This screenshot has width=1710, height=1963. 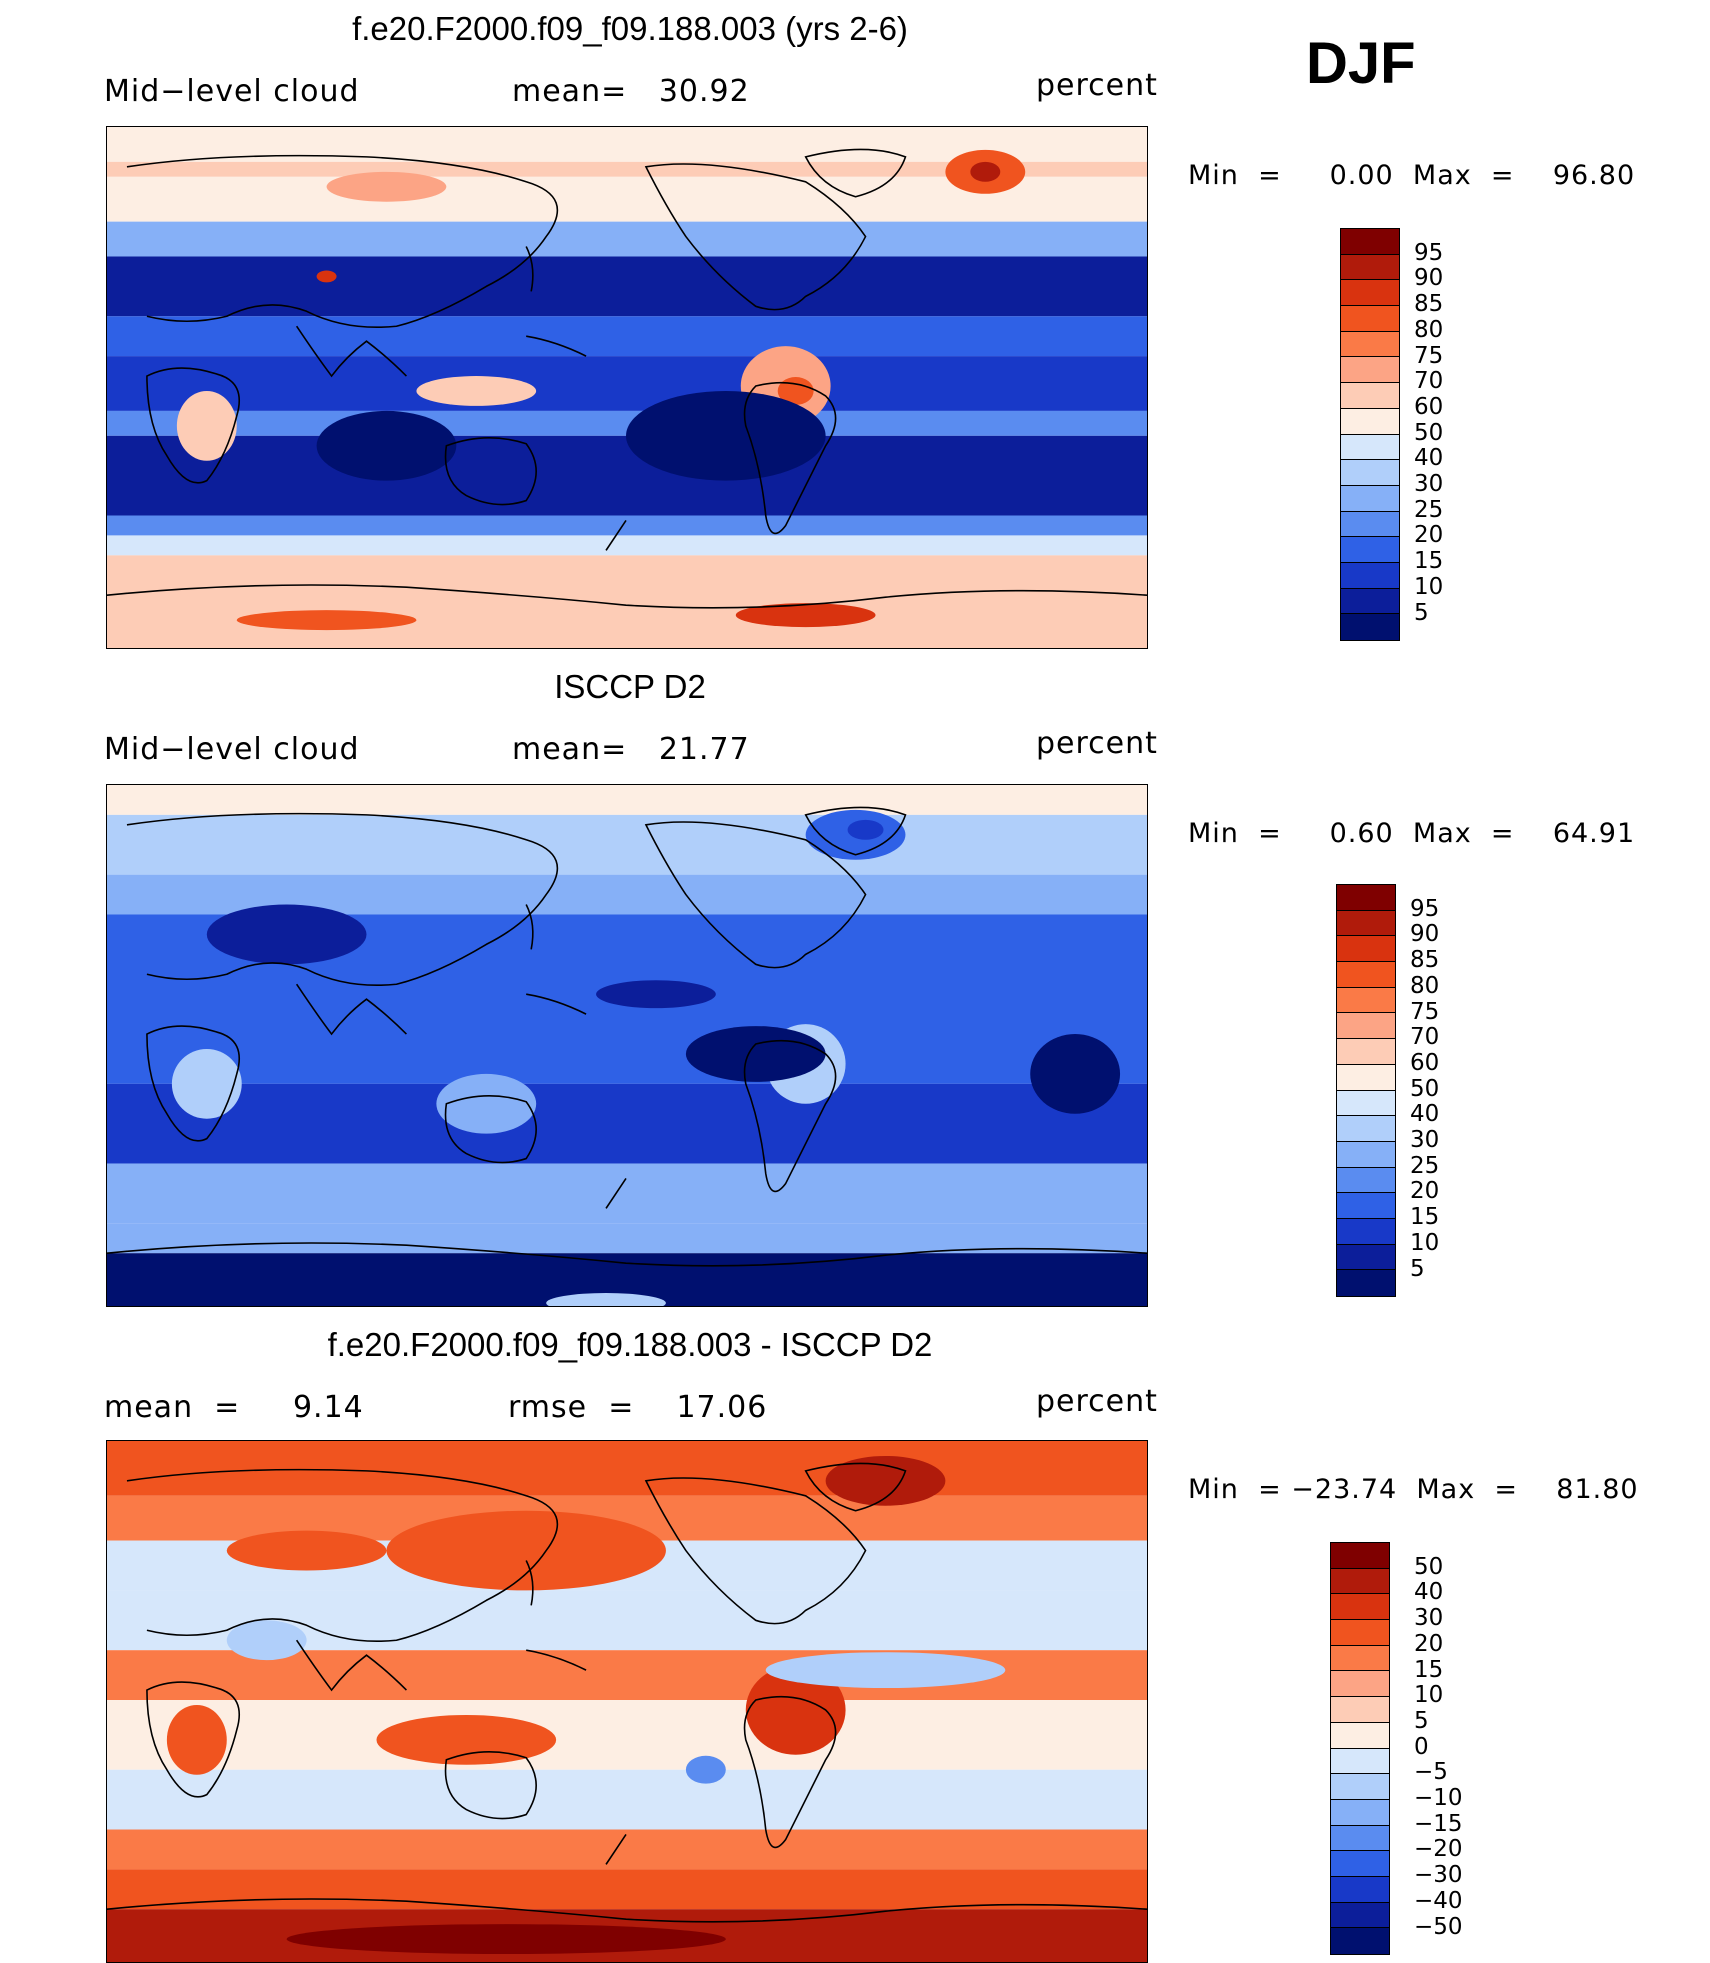 I want to click on panel-2-variable-label: Mid−level cloud, so click(x=232, y=749).